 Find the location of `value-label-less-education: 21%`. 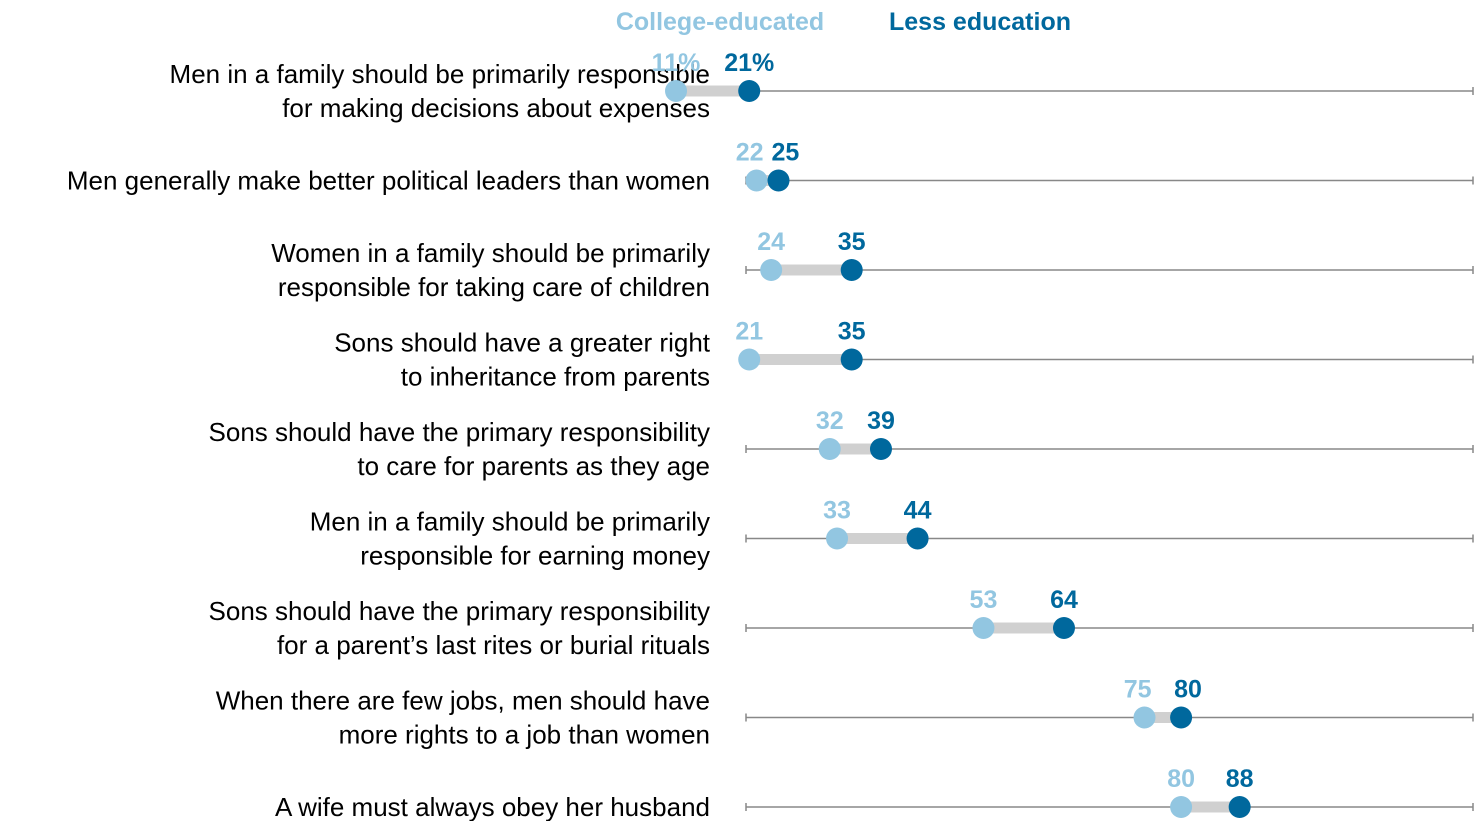

value-label-less-education: 21% is located at coordinates (749, 63).